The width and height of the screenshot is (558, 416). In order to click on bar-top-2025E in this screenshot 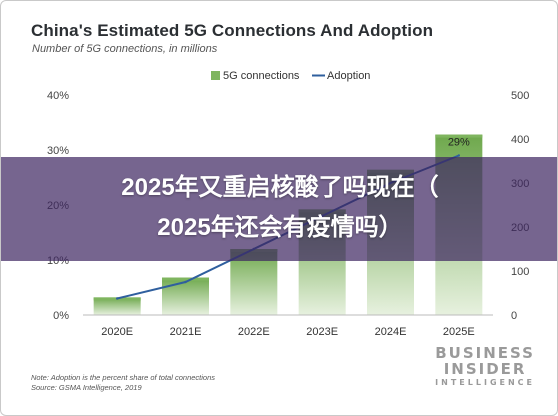, I will do `click(459, 136)`.